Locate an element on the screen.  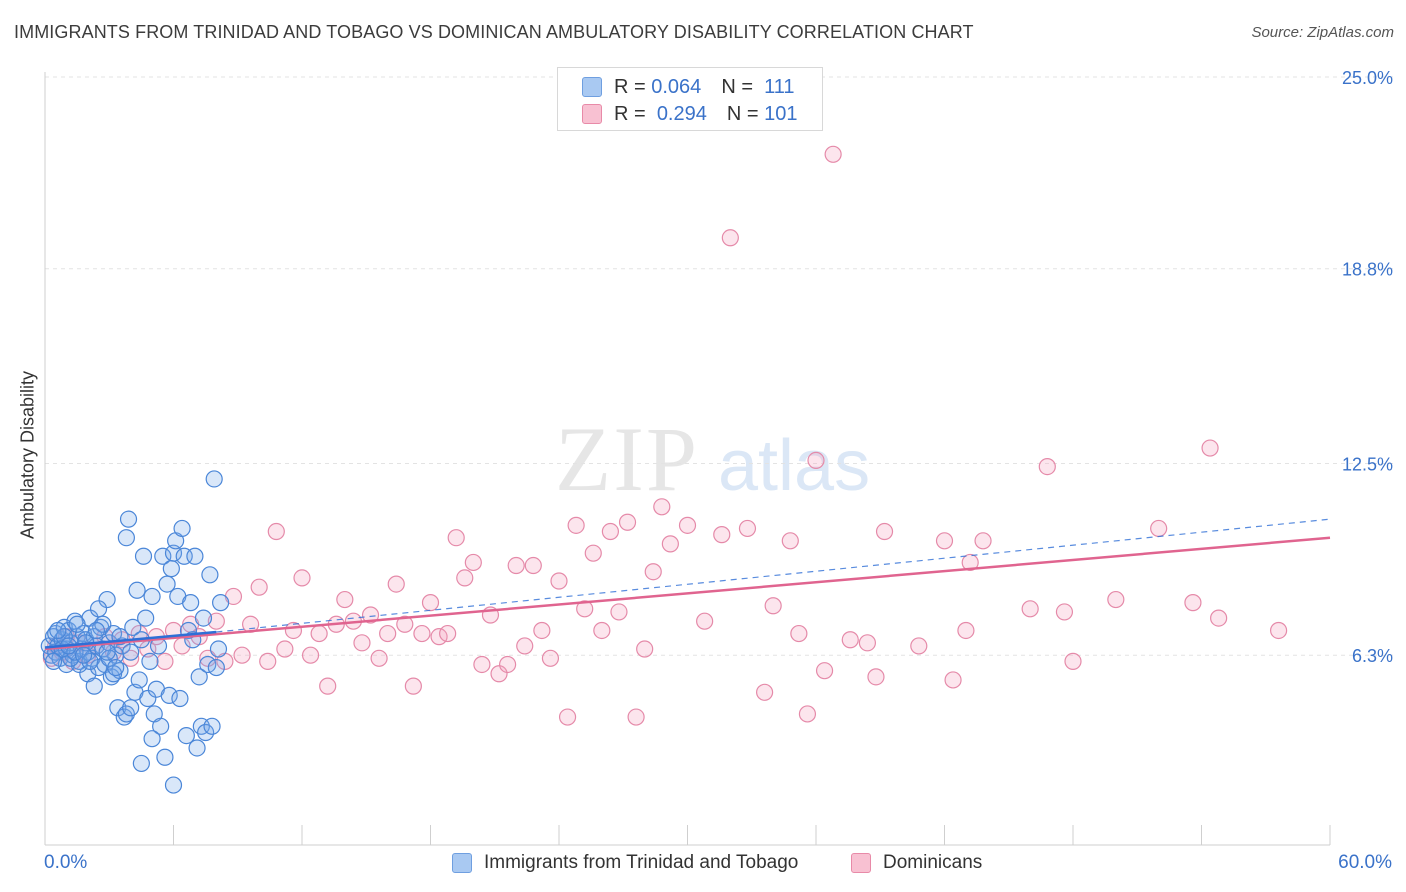
legend-n-label: N = is located at coordinates (742, 113).